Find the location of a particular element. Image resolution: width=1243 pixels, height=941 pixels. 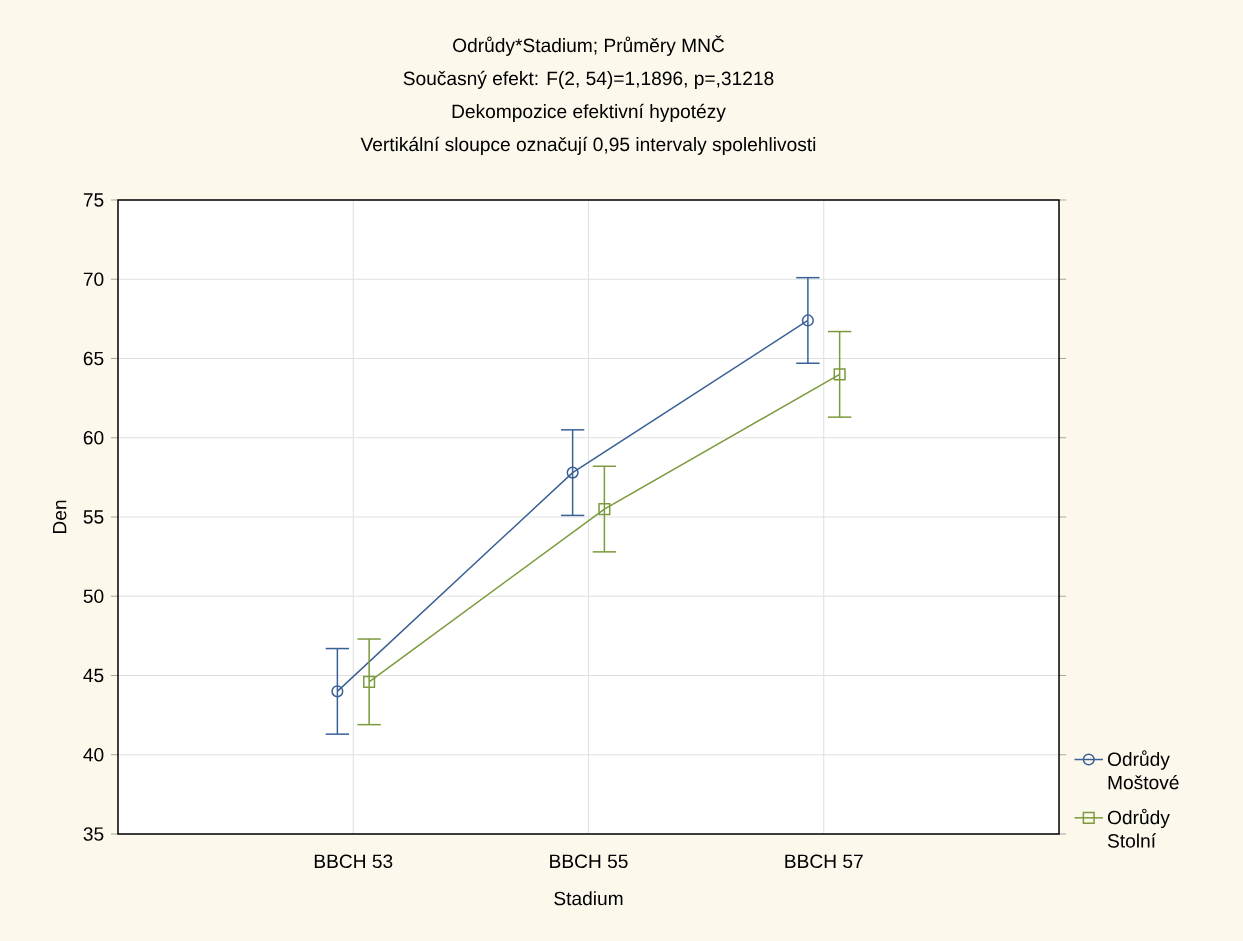

x-tick-label: BBCH 57 is located at coordinates (824, 861).